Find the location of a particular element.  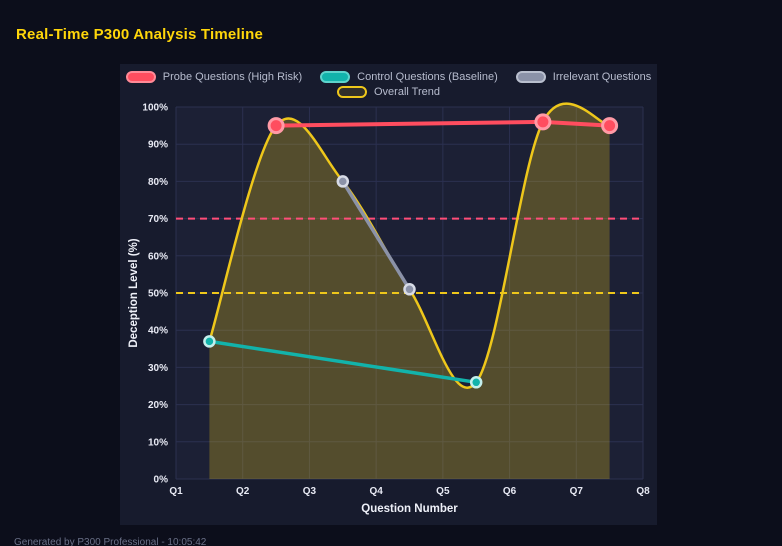

legend-item-irrelevant-questions: Irrelevant Questions is located at coordinates (583, 77).